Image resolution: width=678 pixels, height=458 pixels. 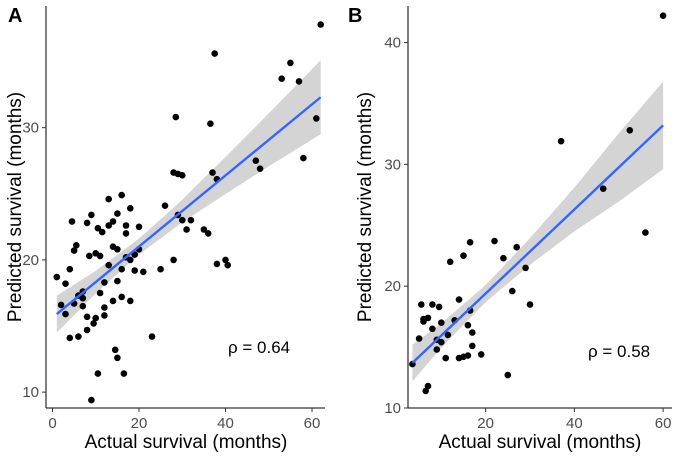 What do you see at coordinates (184, 420) in the screenshot?
I see `panel-a-x-ticks: 0 20 40 60` at bounding box center [184, 420].